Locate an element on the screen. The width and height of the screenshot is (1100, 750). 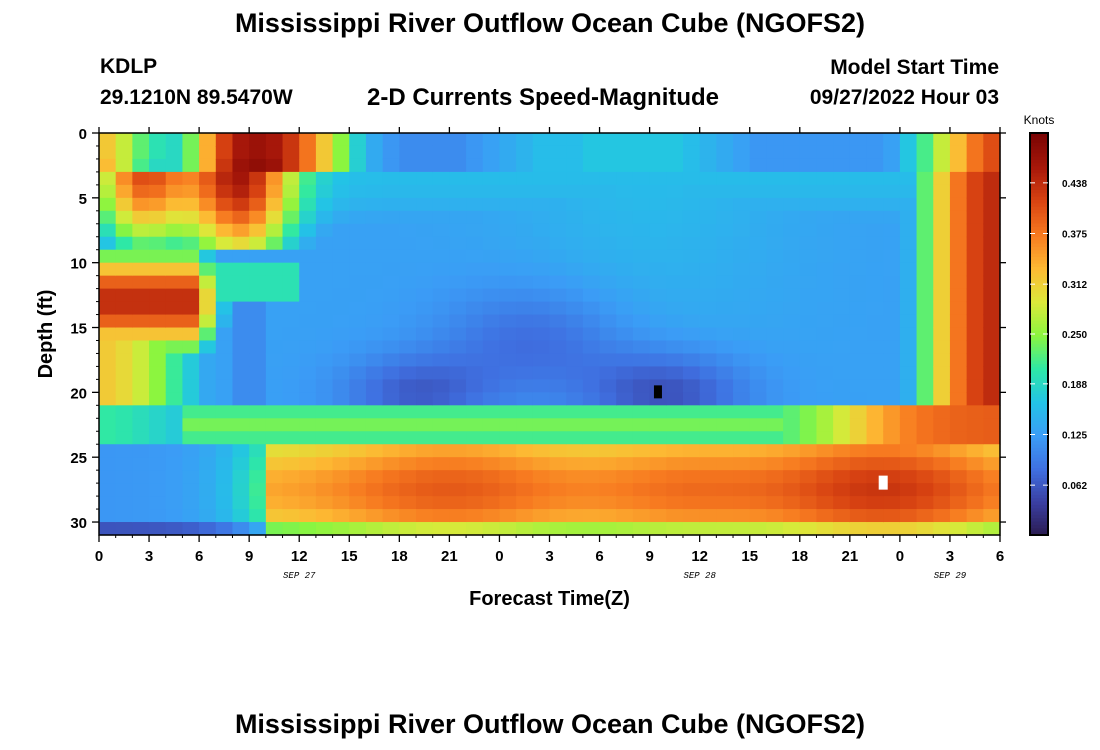
colorbar-tick-label: 0.250 is located at coordinates (1074, 335).